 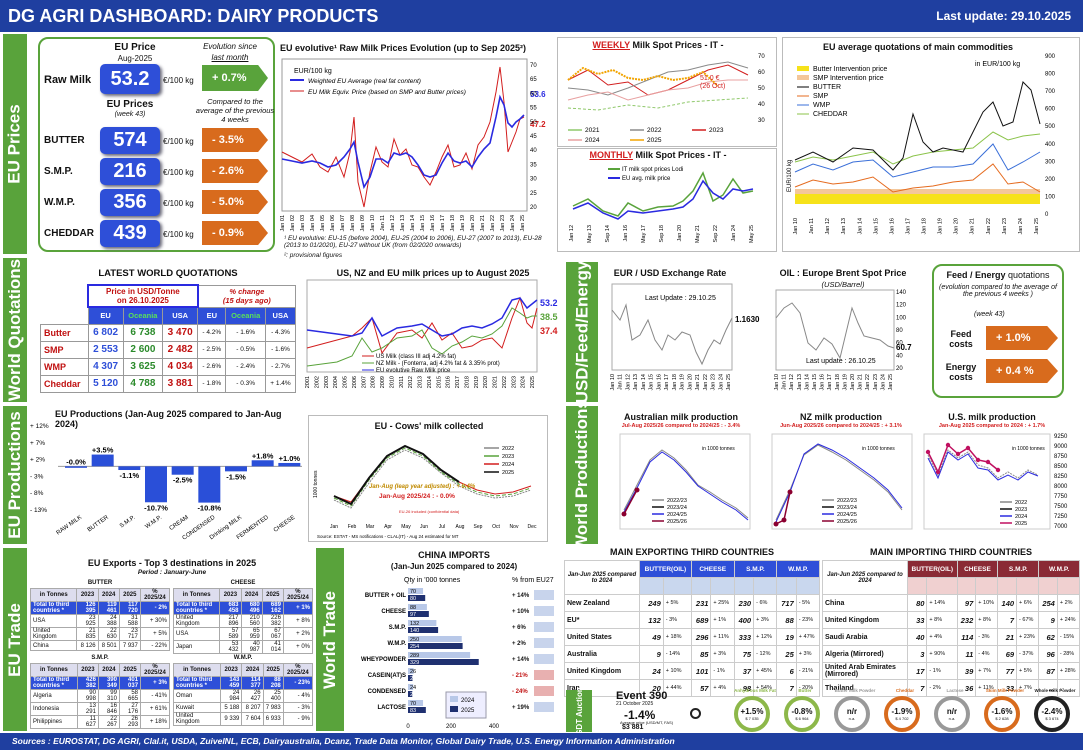 I want to click on category-label: LACTOSE, so click(x=391, y=708).